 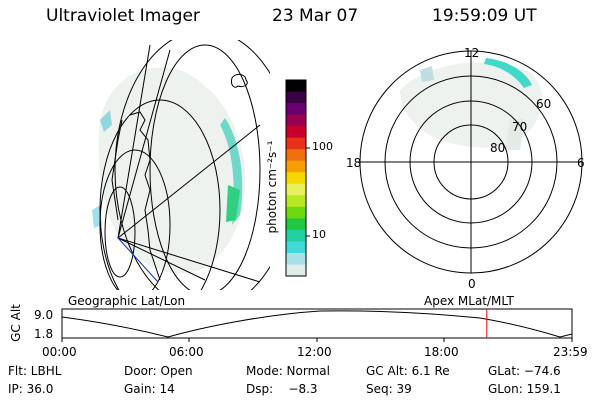 I want to click on colorbar-tick-label-100: 100, so click(x=322, y=146).